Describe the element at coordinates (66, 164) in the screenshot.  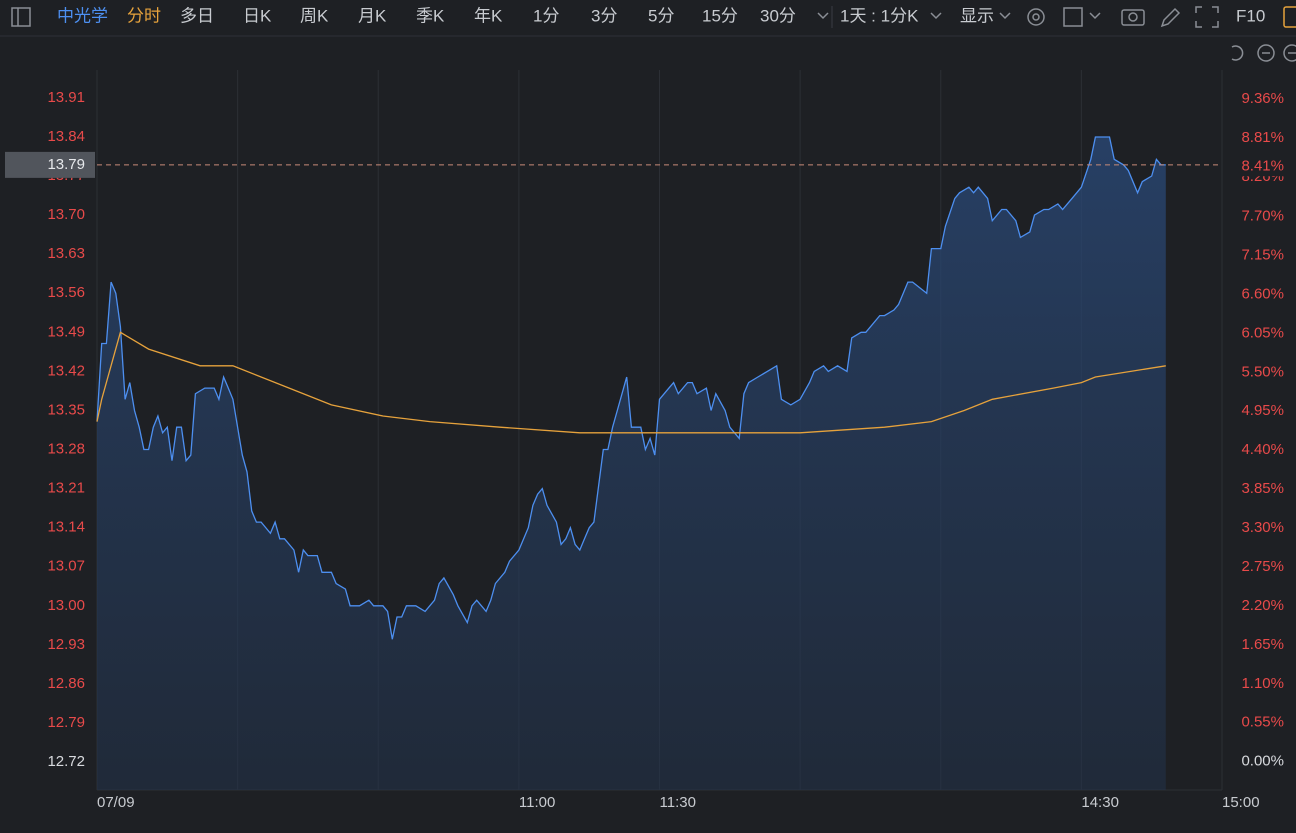
I see `last-price-label: 13.79` at that location.